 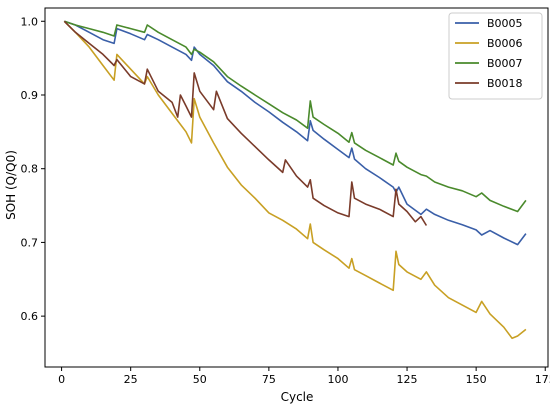 I want to click on y-axis: 0.6 0.7 0.8 0.9 1.0, so click(x=33, y=169).